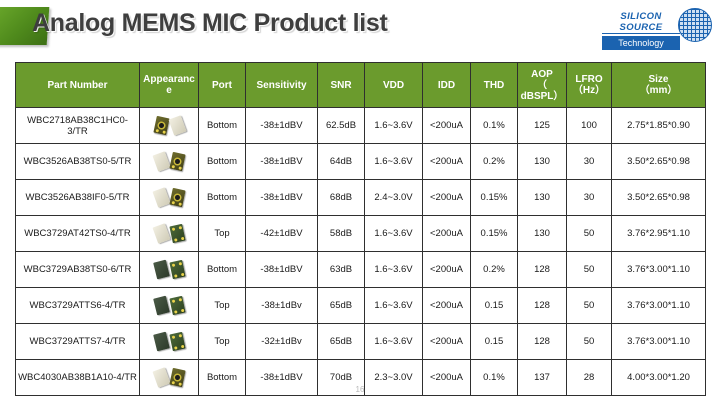 This screenshot has height=402, width=720. What do you see at coordinates (542, 125) in the screenshot?
I see `cell-aop: 125` at bounding box center [542, 125].